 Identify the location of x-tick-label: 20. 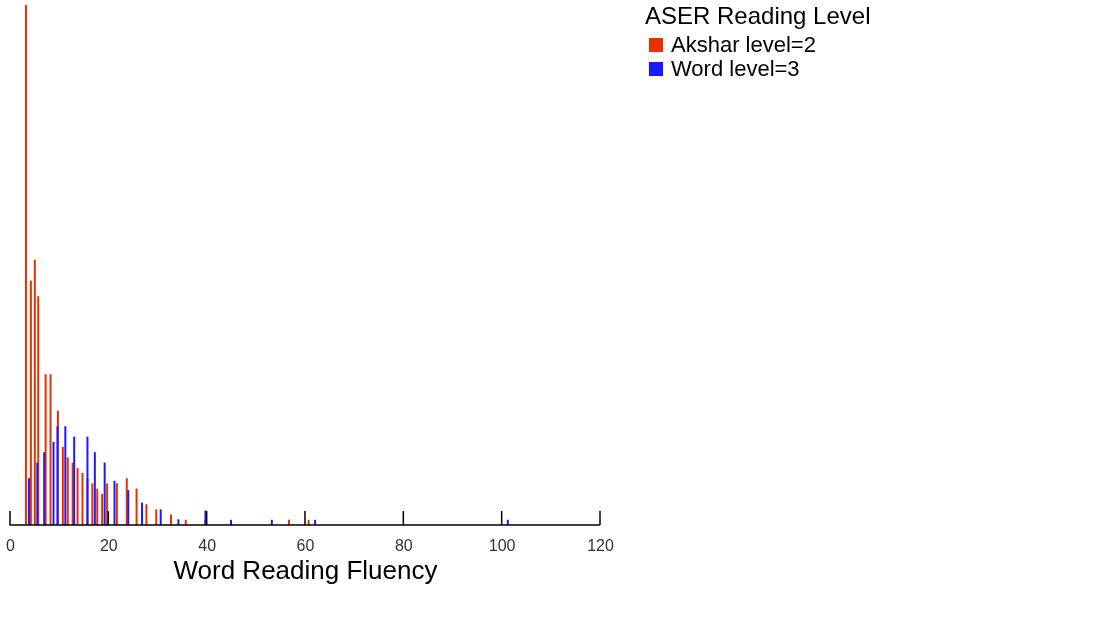
(108, 545).